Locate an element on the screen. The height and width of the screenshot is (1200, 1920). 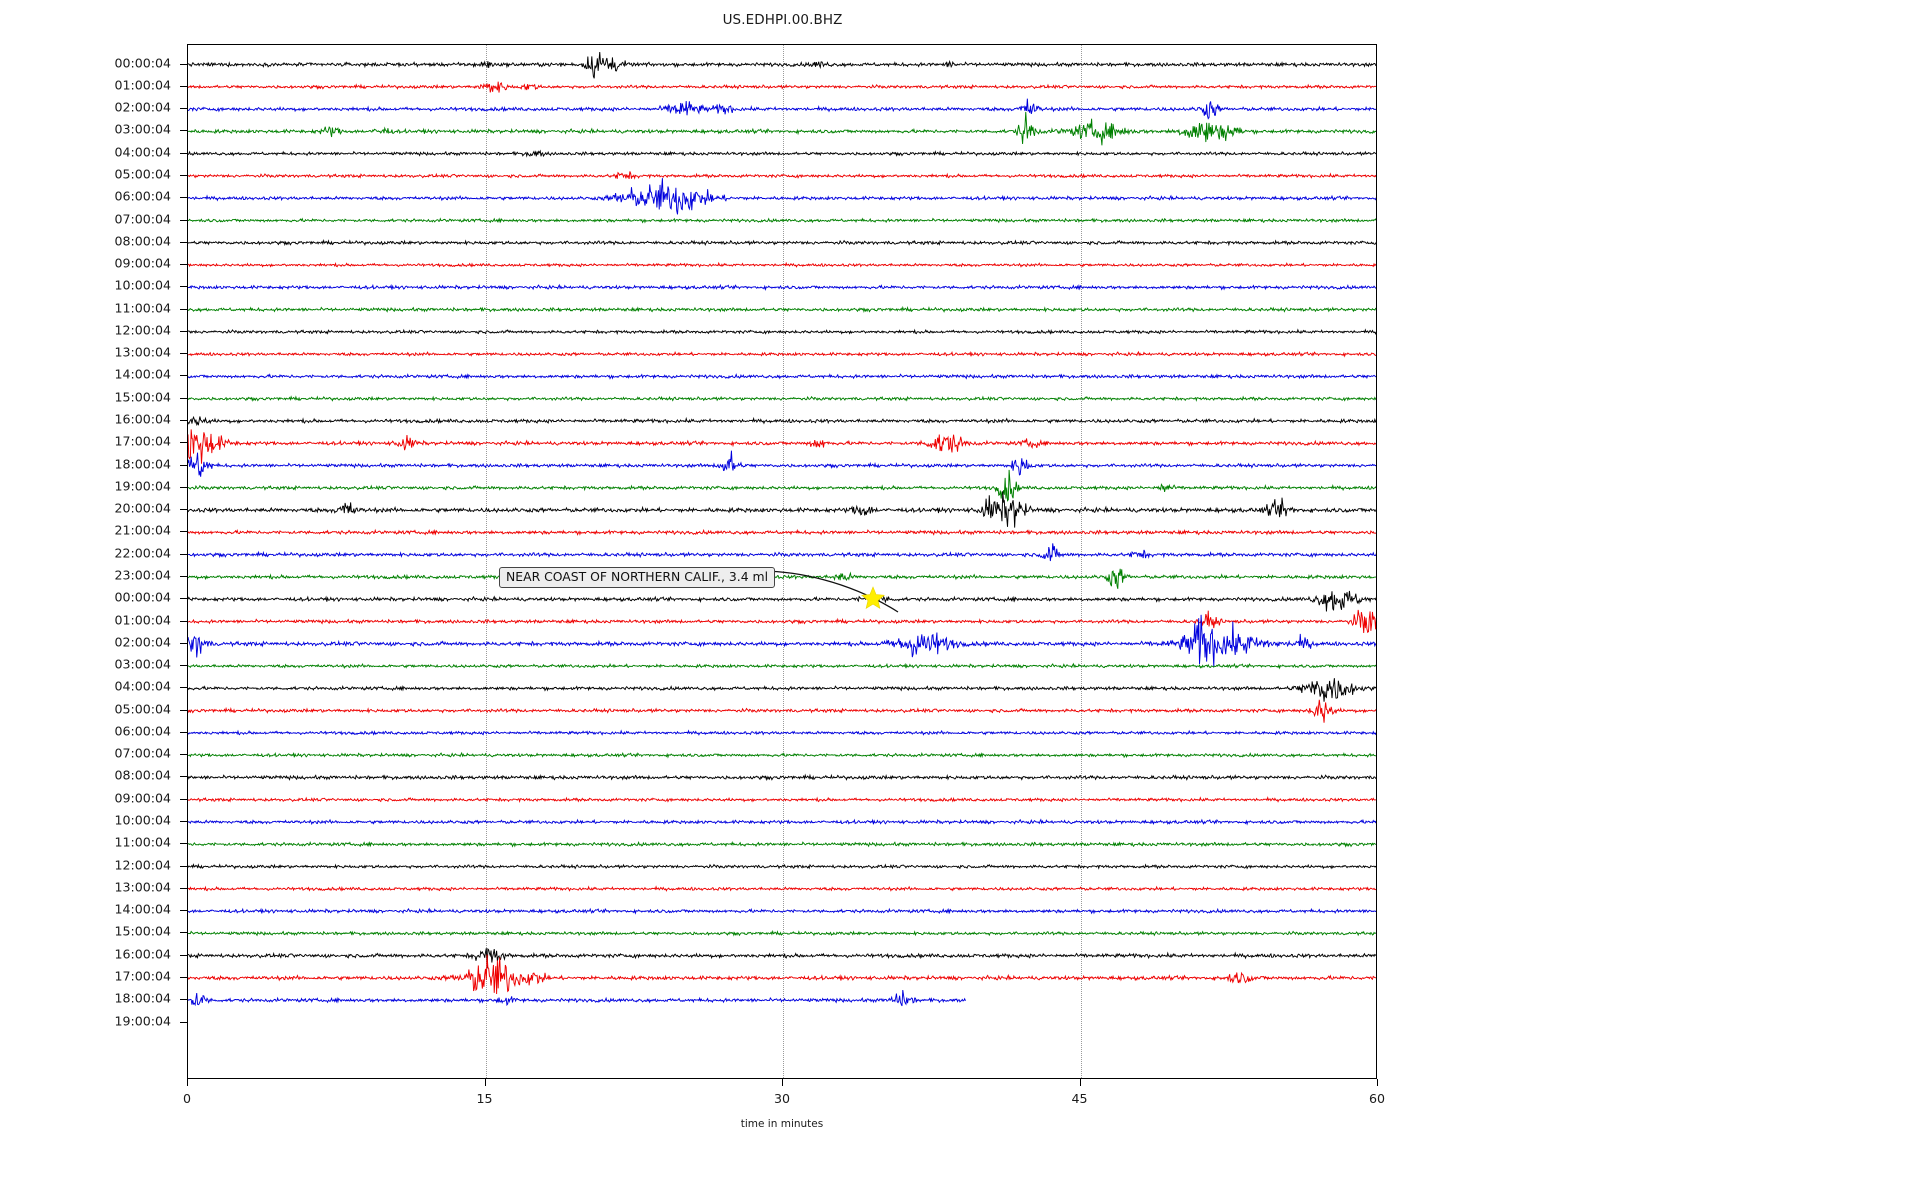
y-tick-label-25: 01:00:04 is located at coordinates (142, 620).